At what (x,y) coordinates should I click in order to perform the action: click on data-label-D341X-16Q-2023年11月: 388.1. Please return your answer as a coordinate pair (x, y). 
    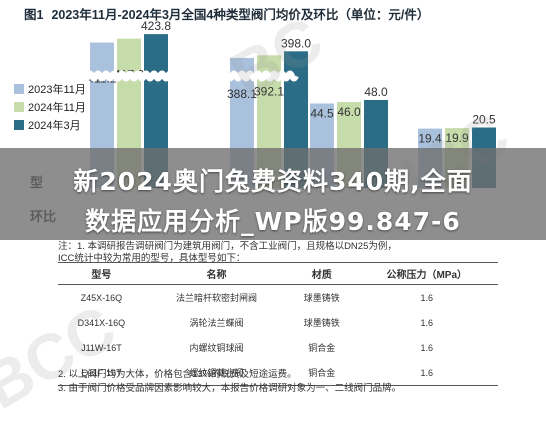
    Looking at the image, I should click on (242, 94).